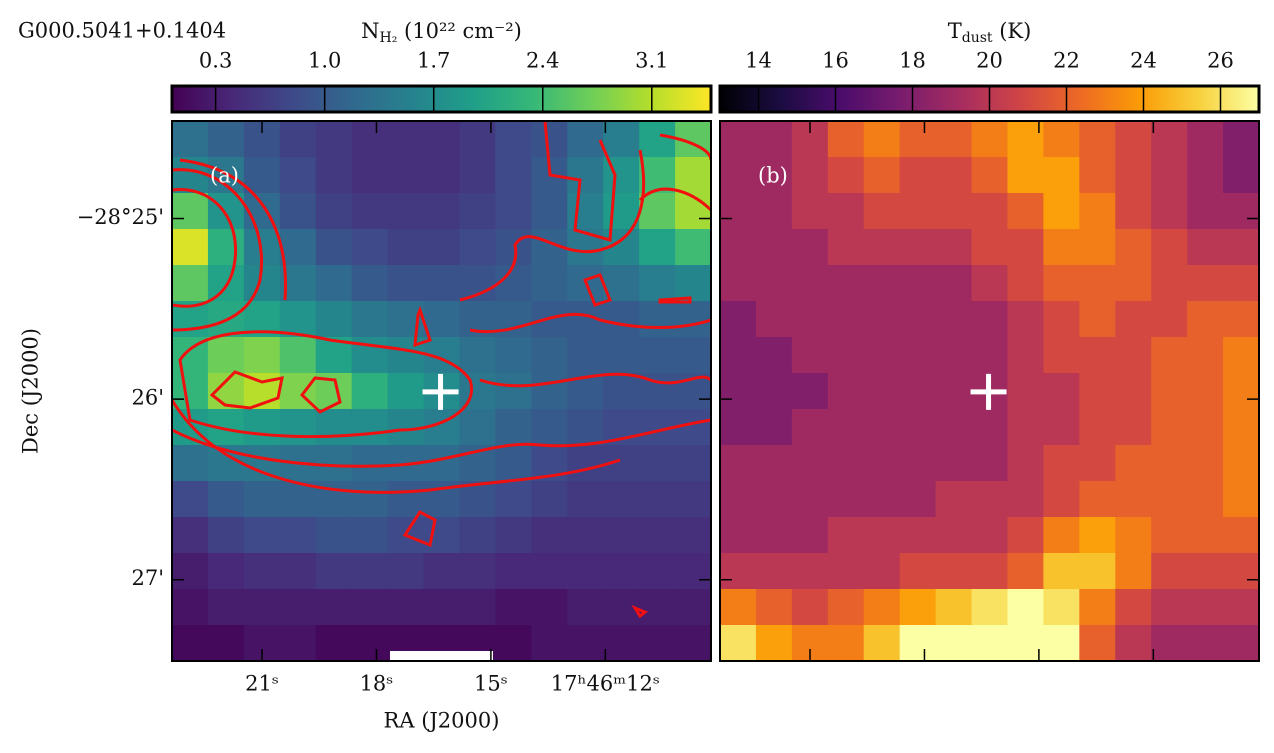 The image size is (1274, 753). I want to click on colorbar, so click(441, 99).